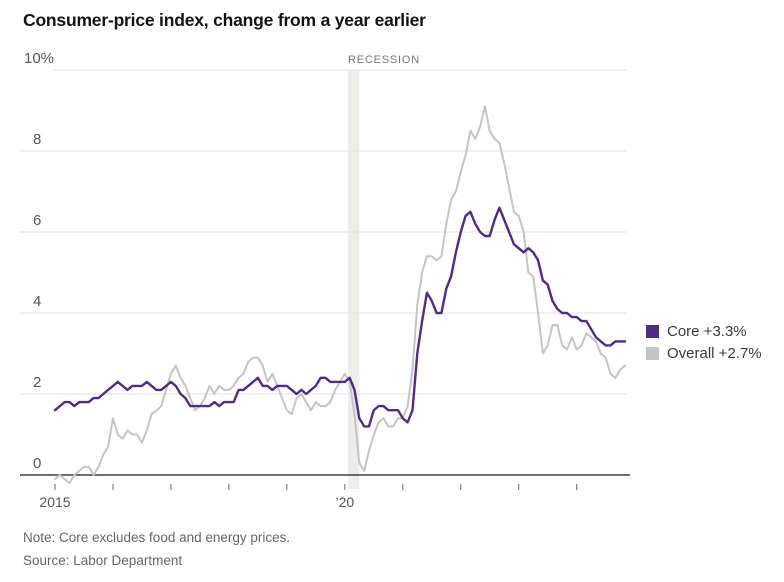 The image size is (784, 582). What do you see at coordinates (37, 463) in the screenshot?
I see `y-axis-label-0: 0` at bounding box center [37, 463].